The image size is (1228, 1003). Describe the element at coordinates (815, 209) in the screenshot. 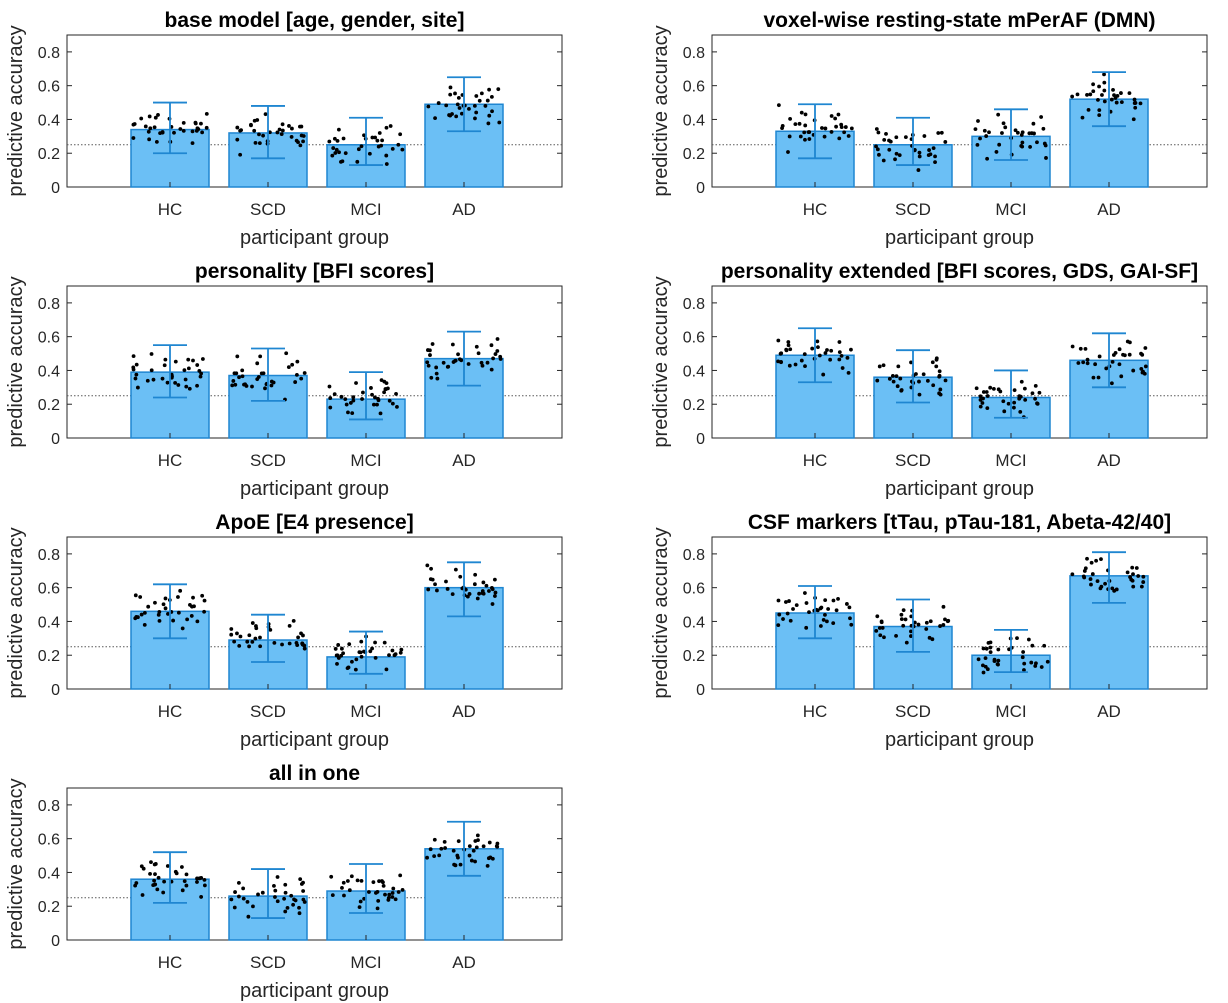

I see `category-label-hc: HC` at that location.